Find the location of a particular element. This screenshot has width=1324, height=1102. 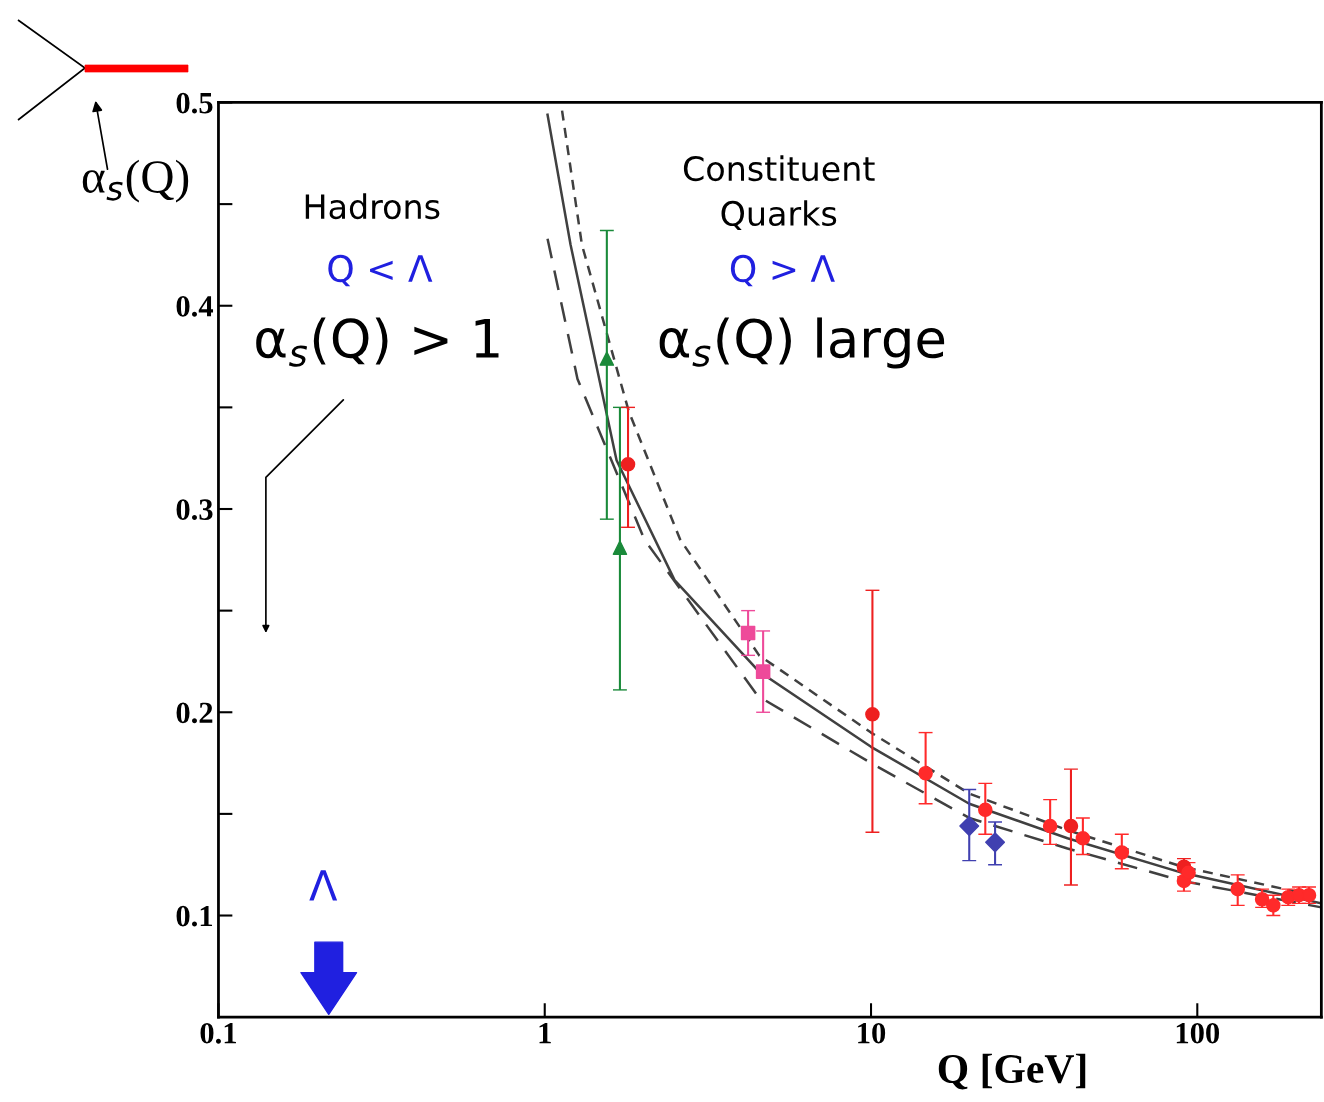

y-tick-label: 0.1 is located at coordinates (194, 916).